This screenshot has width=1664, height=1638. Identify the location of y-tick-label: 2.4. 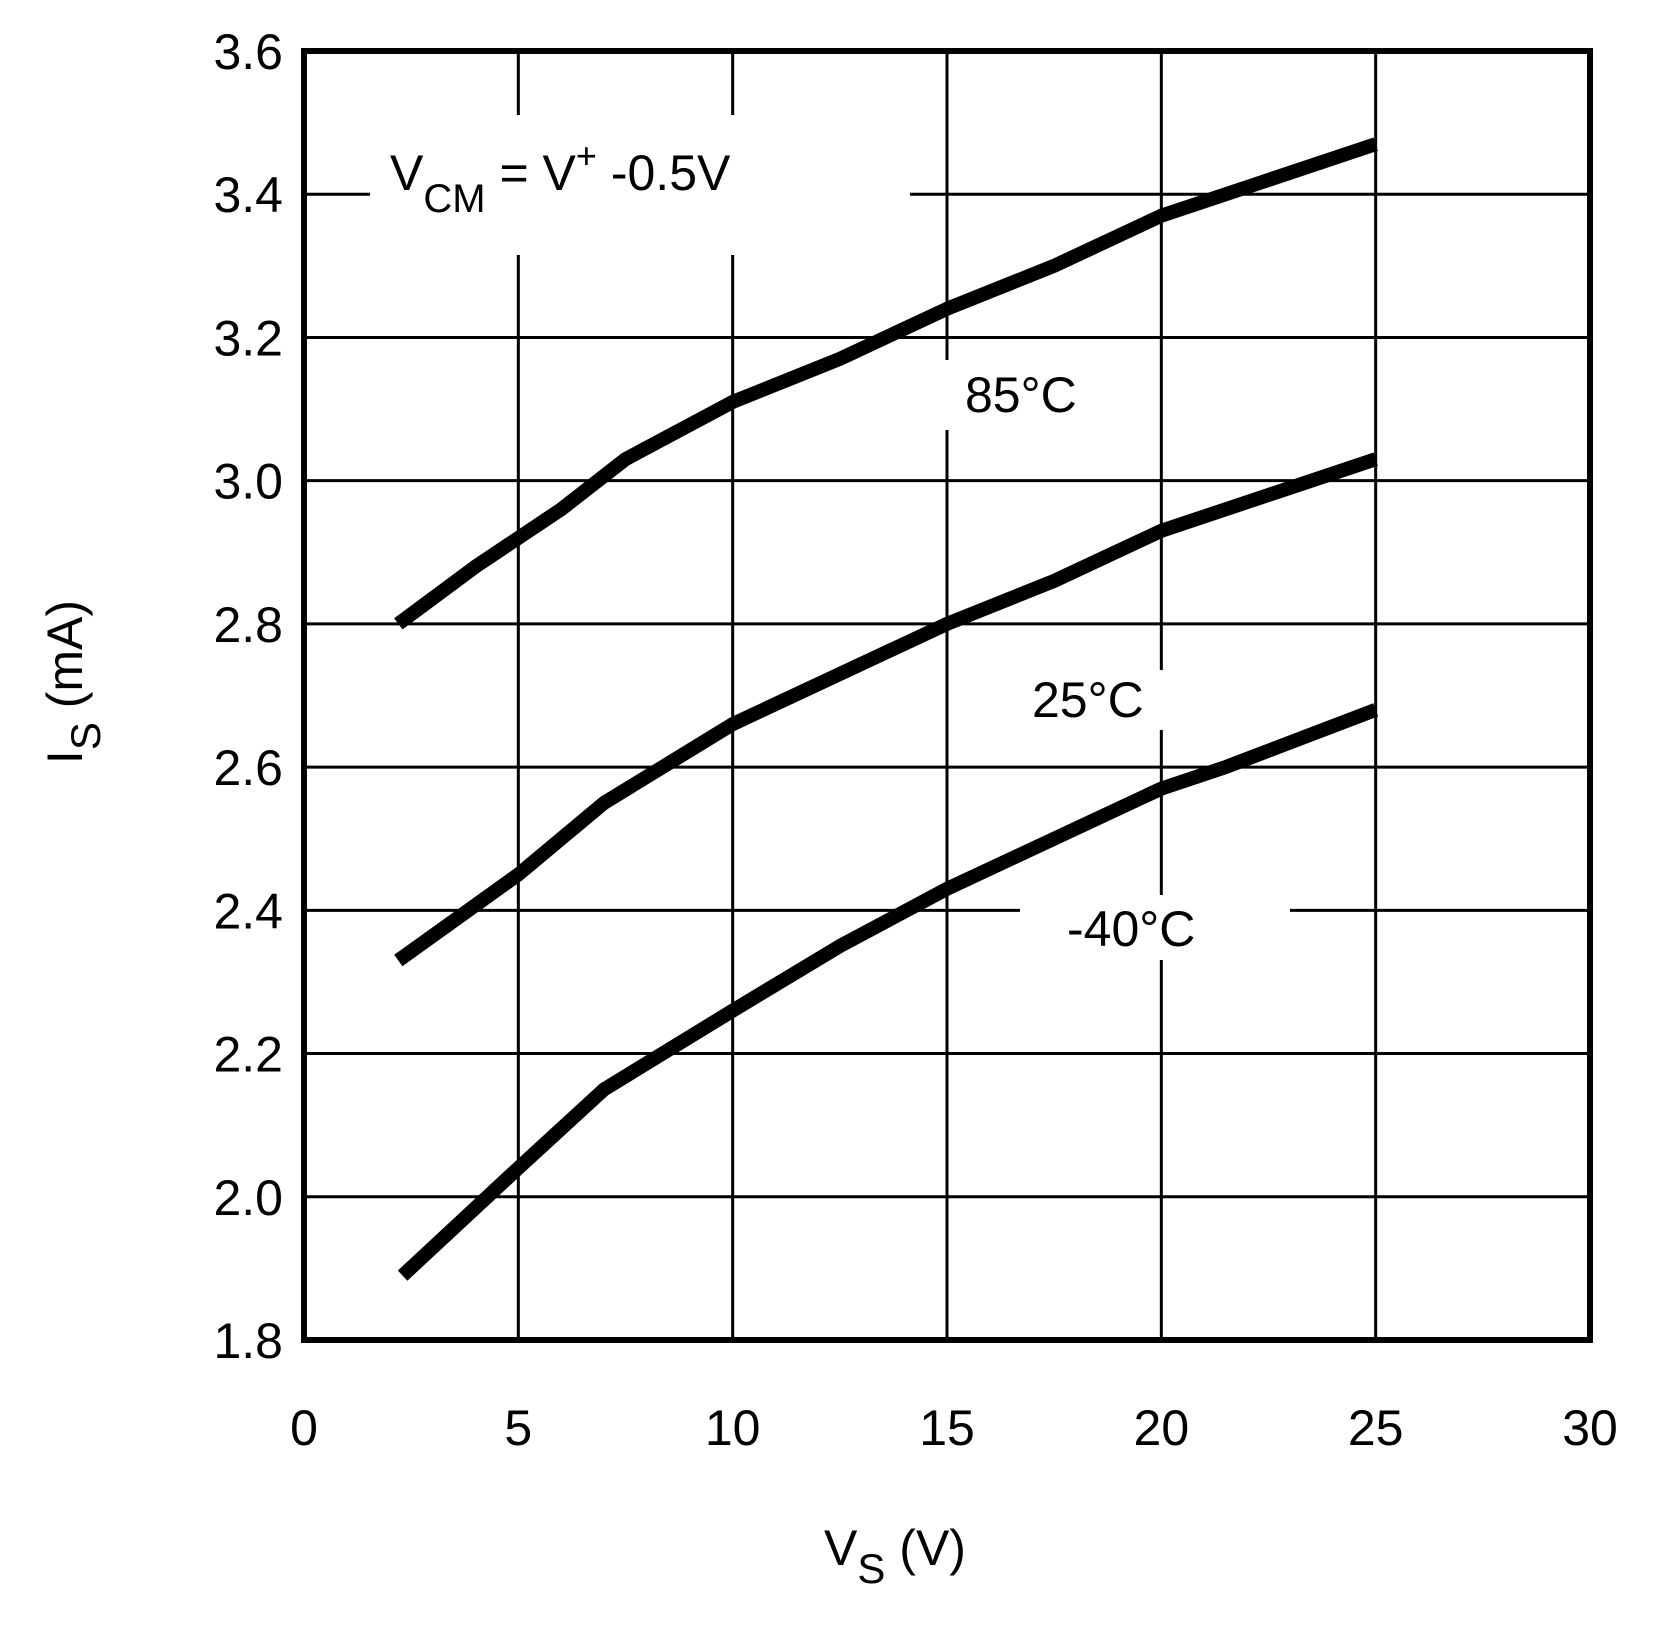
(248, 911).